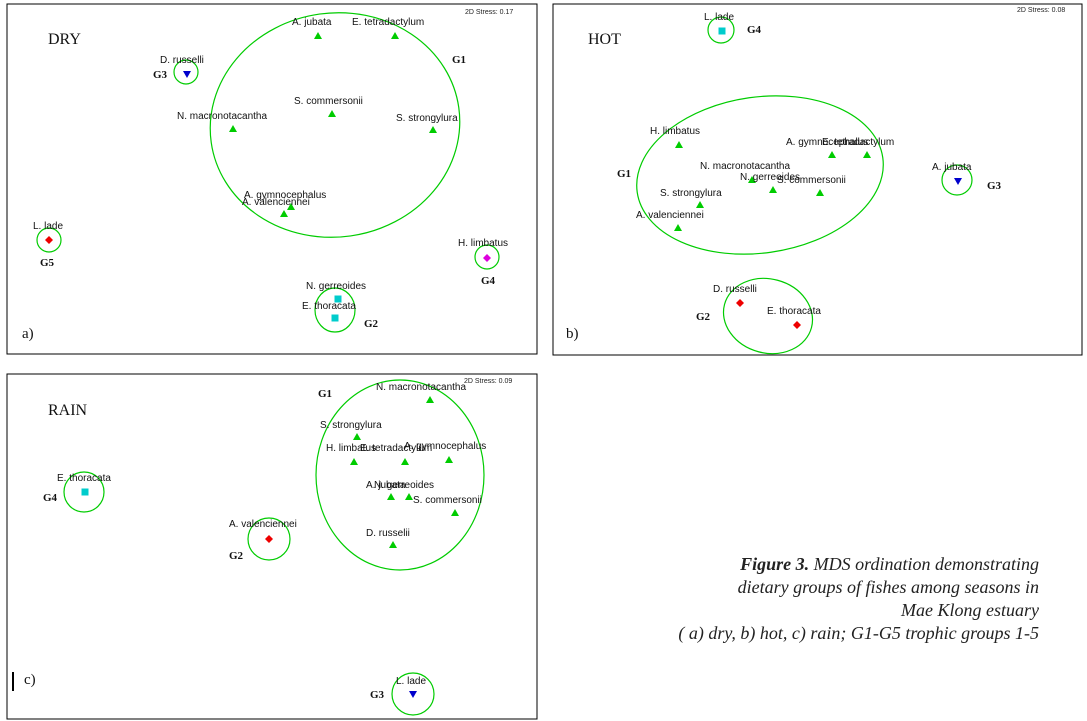  What do you see at coordinates (926, 564) in the screenshot?
I see `caption-line-1-text: MDS ordination demonstrating` at bounding box center [926, 564].